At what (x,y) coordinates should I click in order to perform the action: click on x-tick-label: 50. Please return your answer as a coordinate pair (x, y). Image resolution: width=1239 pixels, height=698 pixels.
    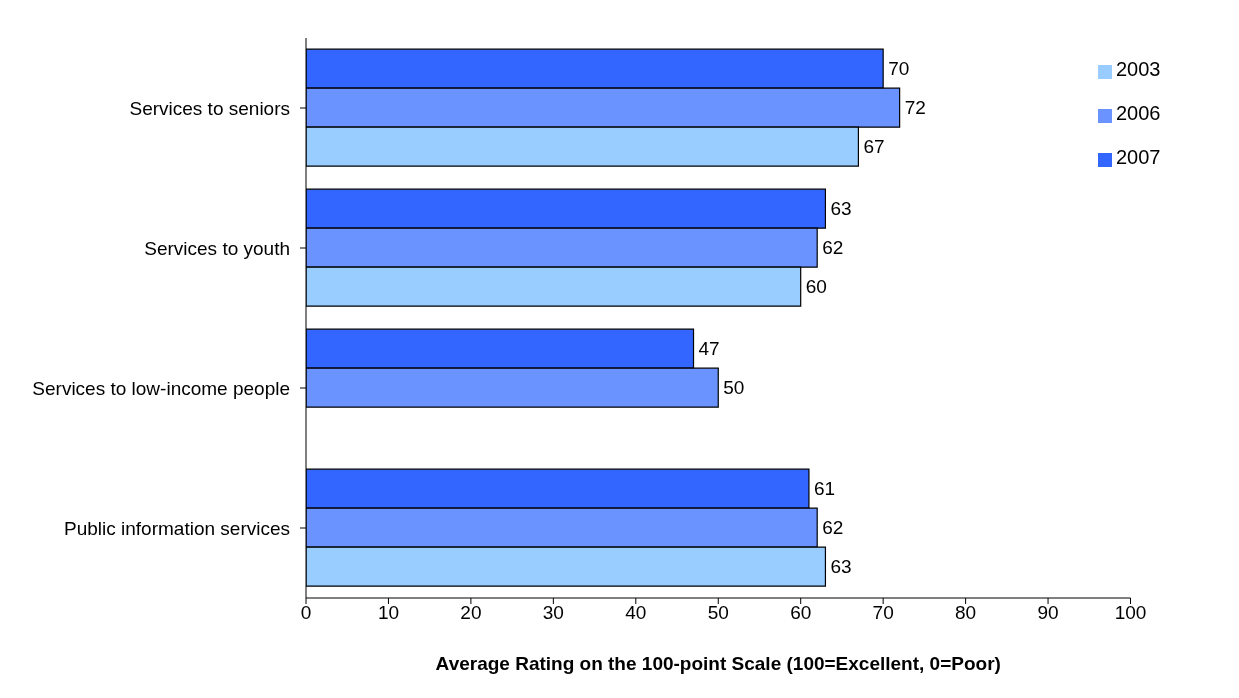
    Looking at the image, I should click on (718, 613).